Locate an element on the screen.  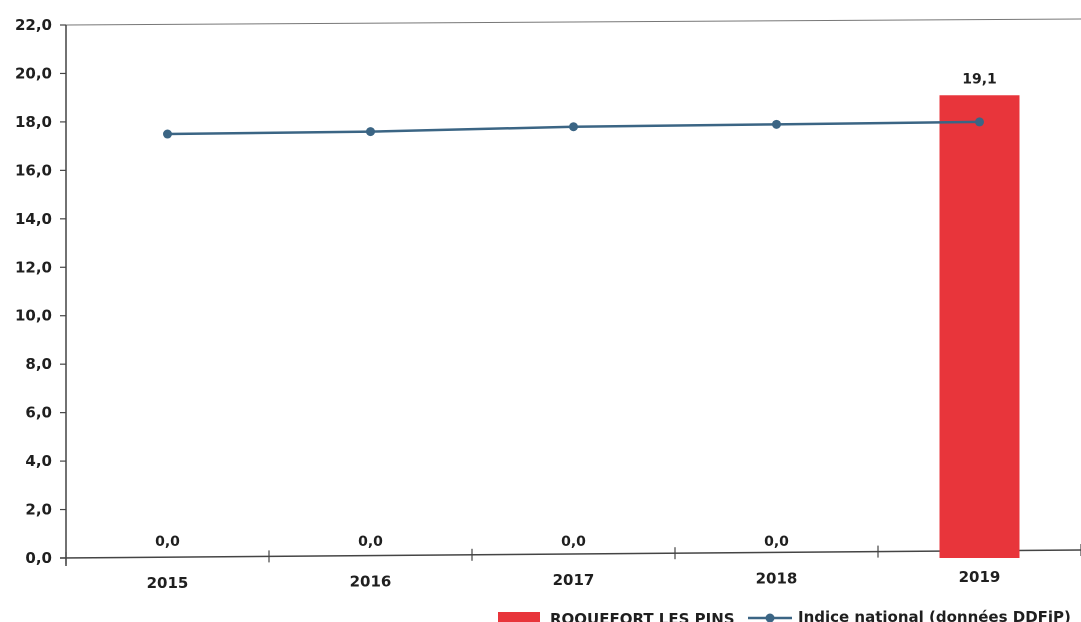
y-tick-label: 8,0 is located at coordinates (38, 364).